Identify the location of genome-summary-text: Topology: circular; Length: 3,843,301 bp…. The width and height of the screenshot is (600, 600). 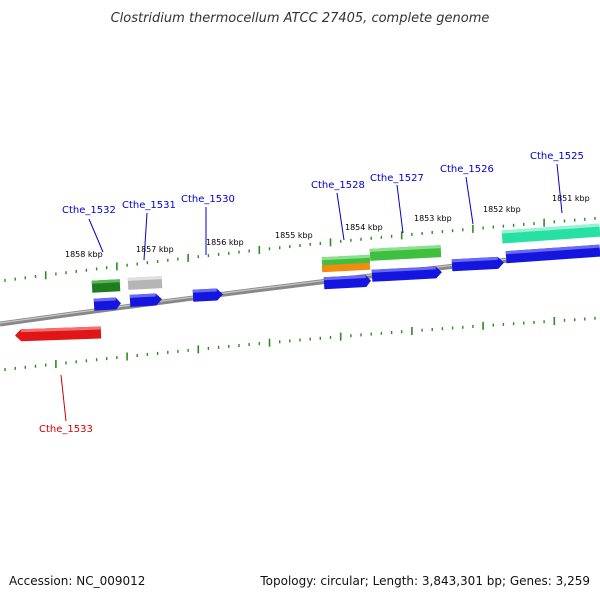
(425, 581).